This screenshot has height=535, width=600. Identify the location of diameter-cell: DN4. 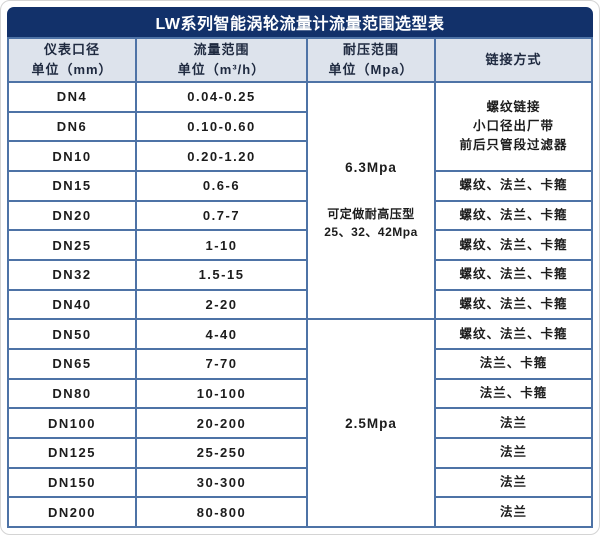
(72, 97).